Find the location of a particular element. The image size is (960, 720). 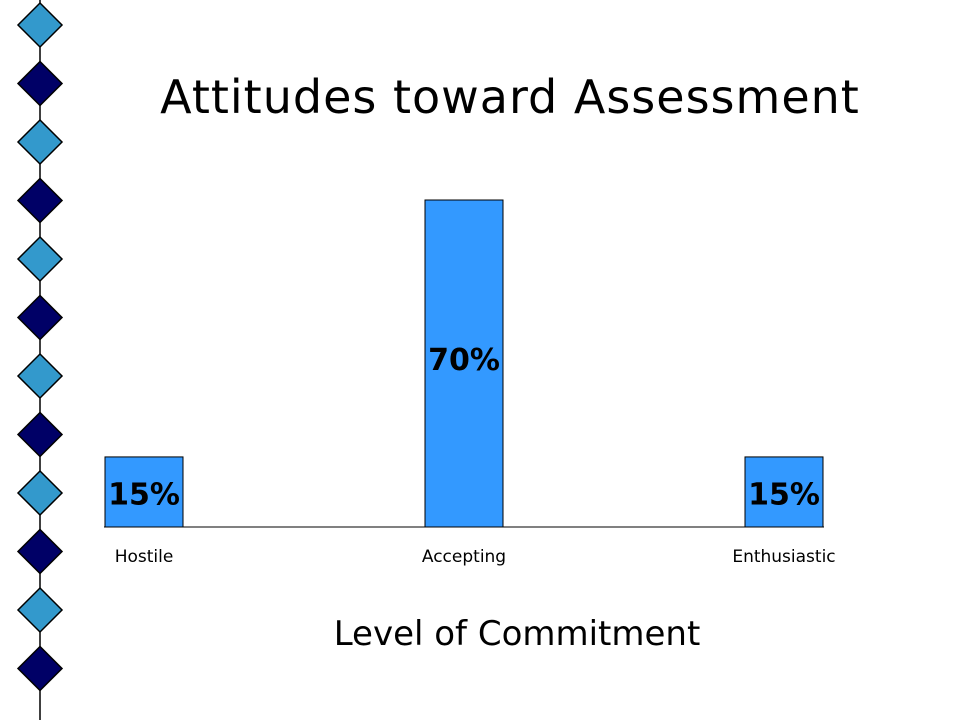

category-tick-labels: Hostile Accepting Enthusiastic is located at coordinates (475, 557).